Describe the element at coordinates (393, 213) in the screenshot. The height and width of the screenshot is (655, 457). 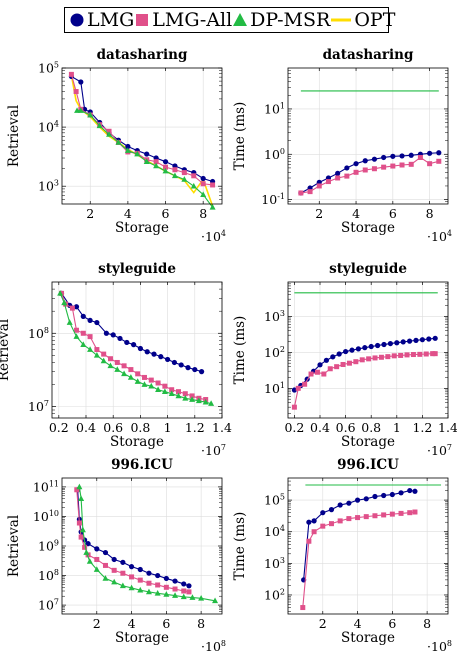
I see `x-tick-label: 6` at that location.